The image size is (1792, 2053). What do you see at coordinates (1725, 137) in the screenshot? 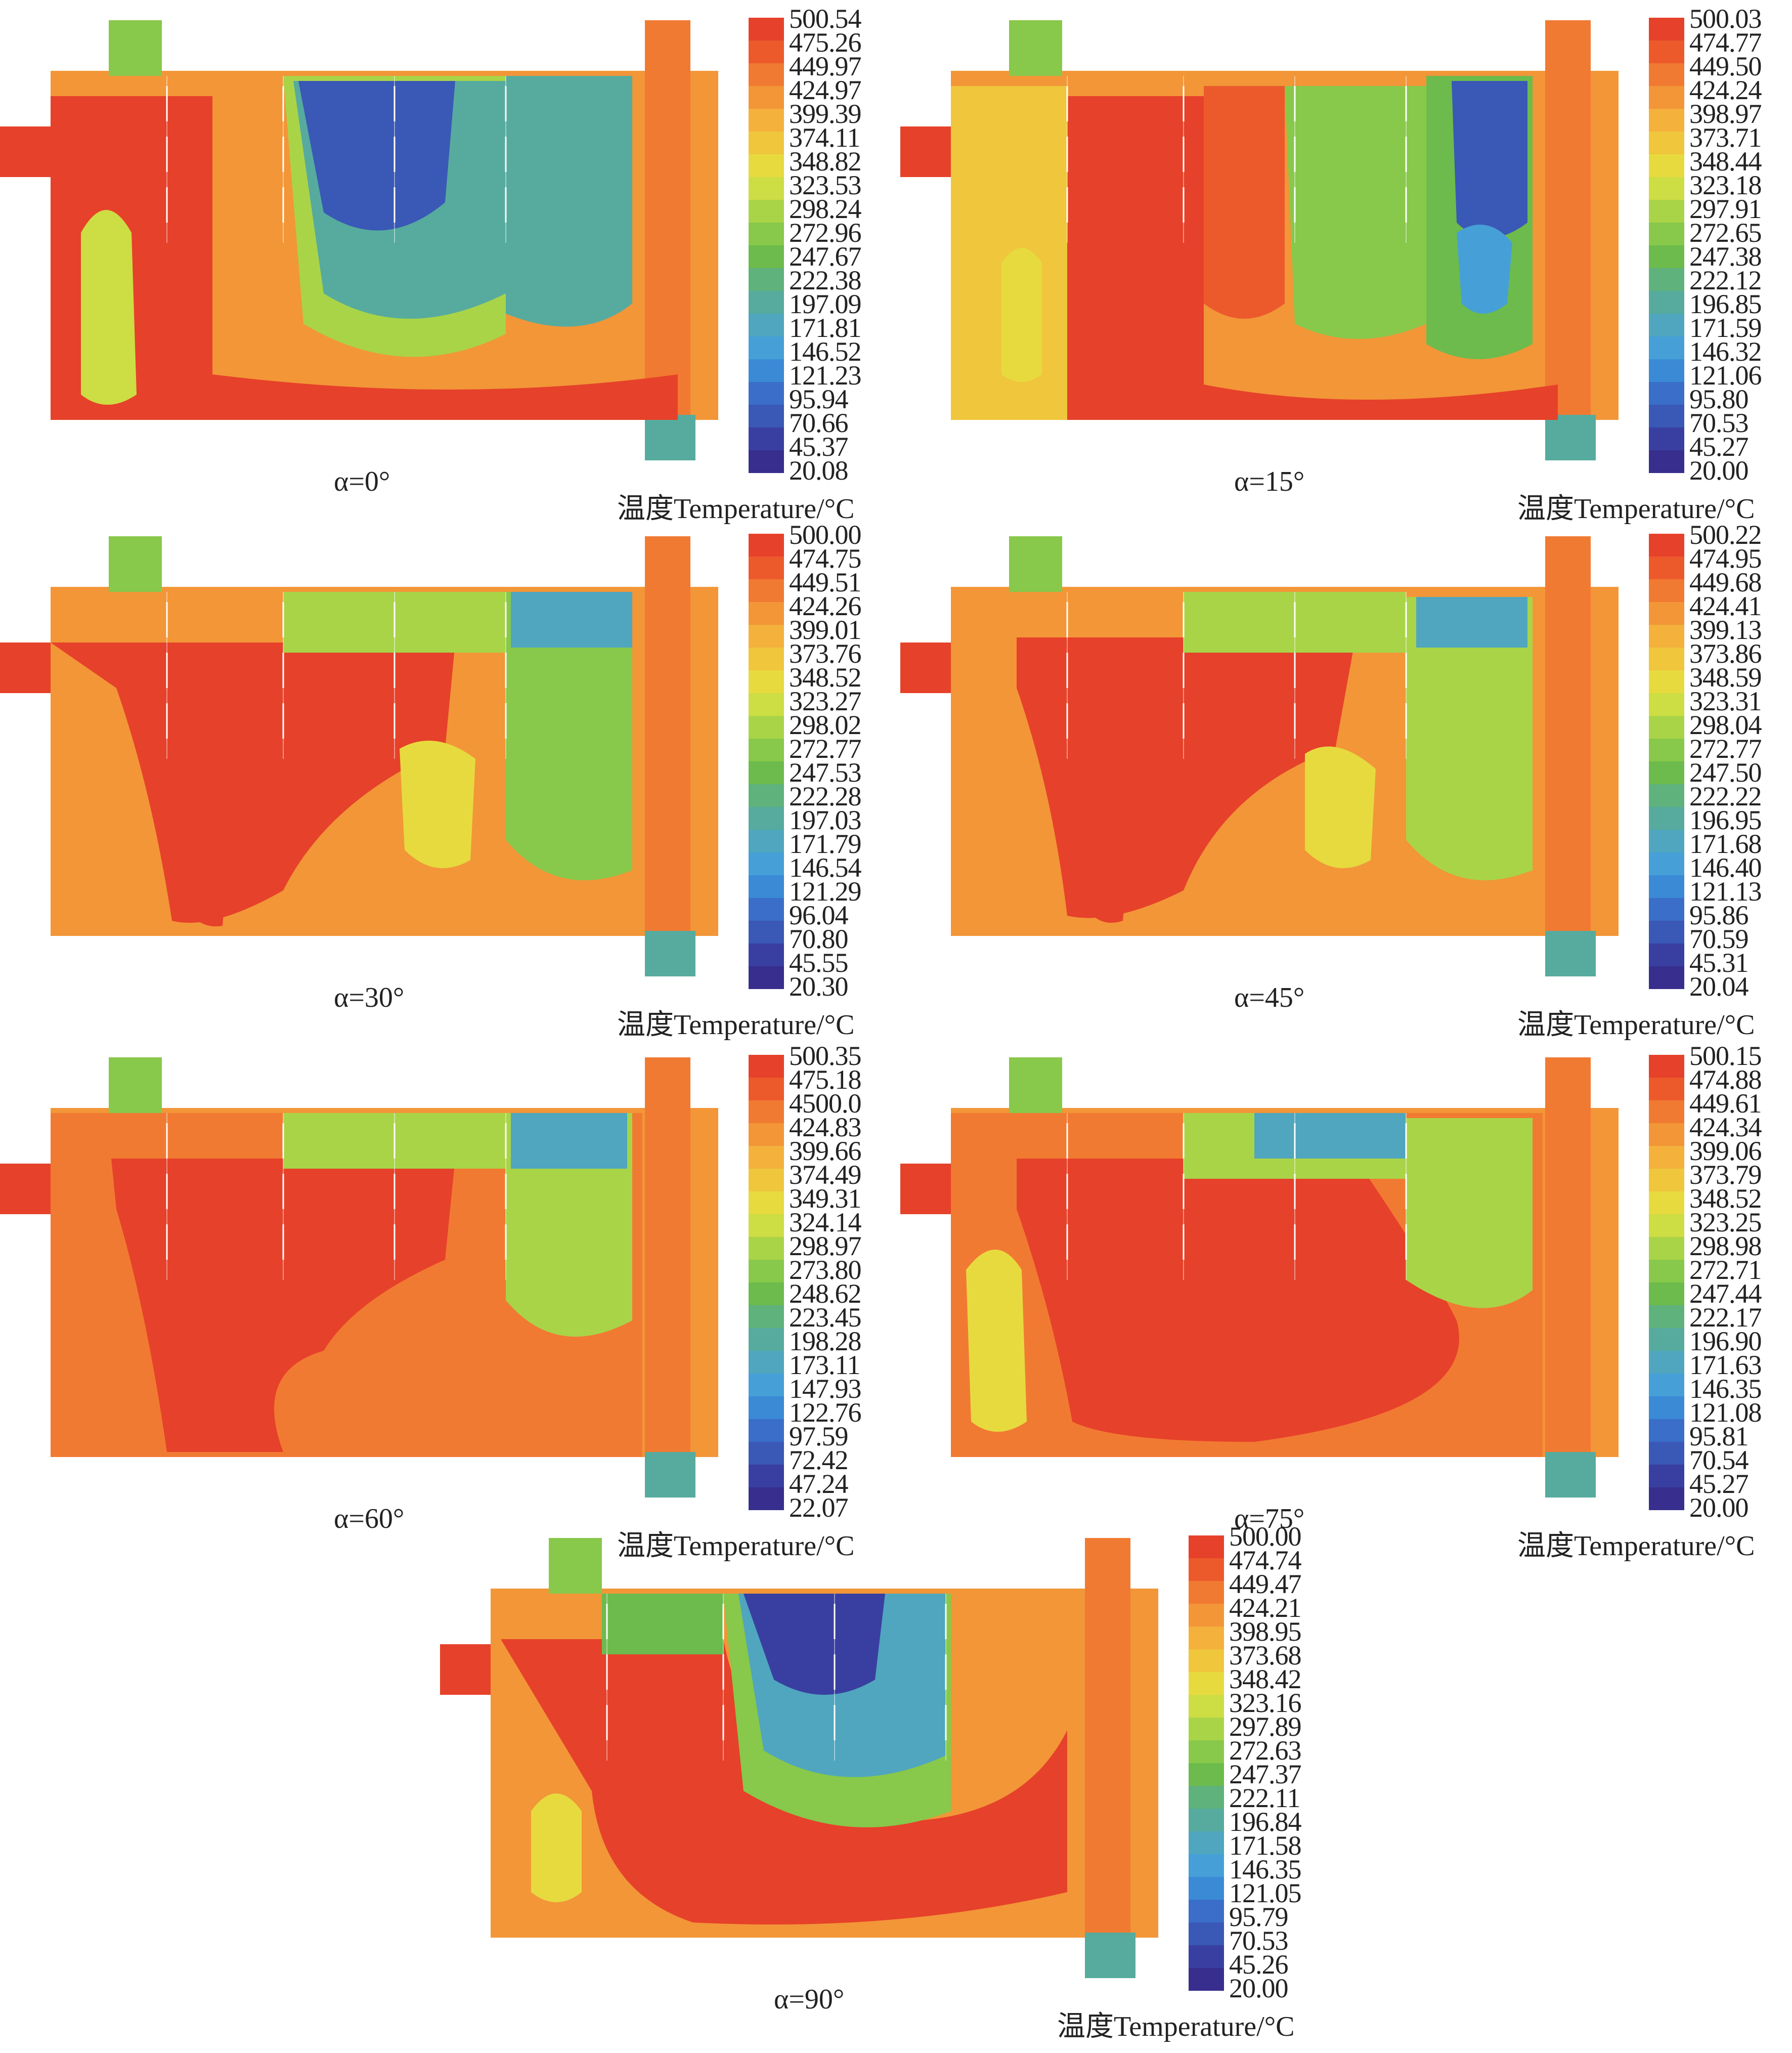
I see `colorbar-tick-label: 373.71` at bounding box center [1725, 137].